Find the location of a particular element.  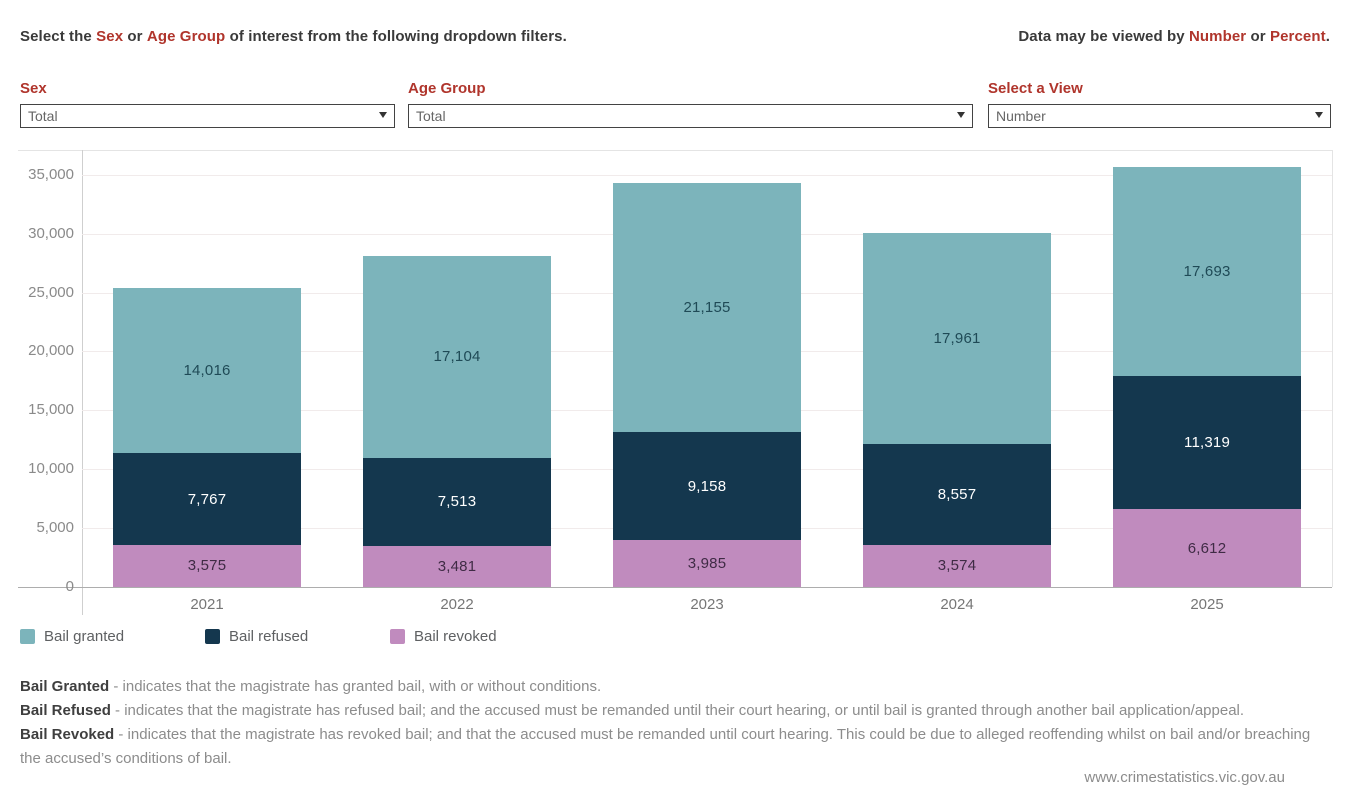

bar-segment: 7,513 is located at coordinates (457, 501).